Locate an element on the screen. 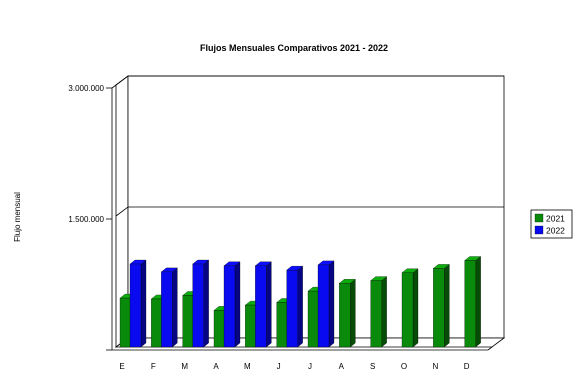  y-tick-label: 1.500.000 is located at coordinates (86, 219).